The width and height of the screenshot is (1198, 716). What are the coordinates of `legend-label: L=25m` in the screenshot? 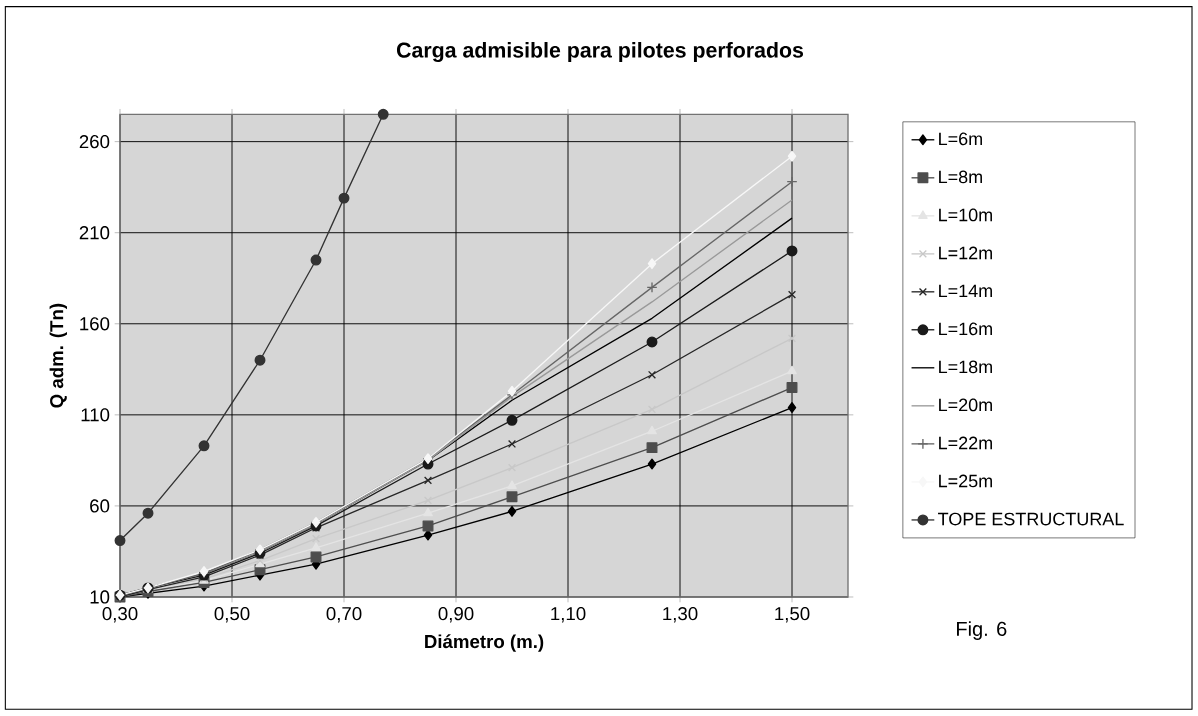 It's located at (965, 481).